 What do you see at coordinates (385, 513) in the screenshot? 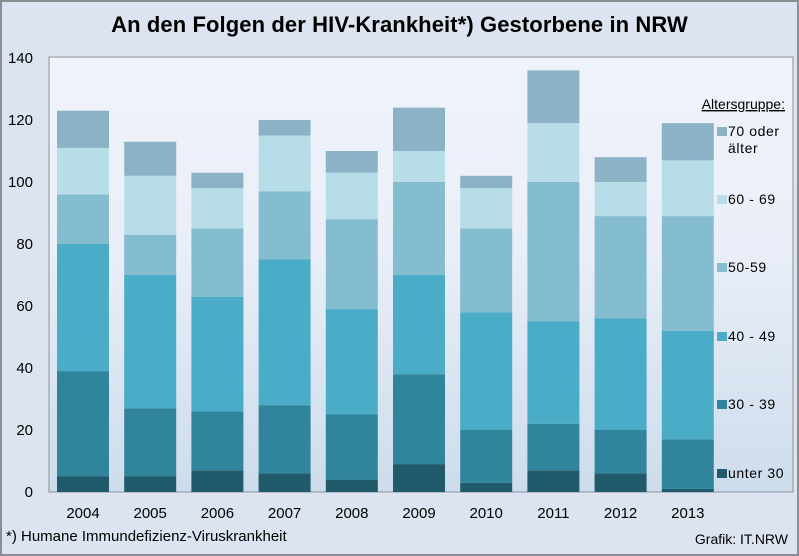
I see `x-axis: 2004 2005 2006 2007 2008 2009 2010 2011 2012 2013` at bounding box center [385, 513].